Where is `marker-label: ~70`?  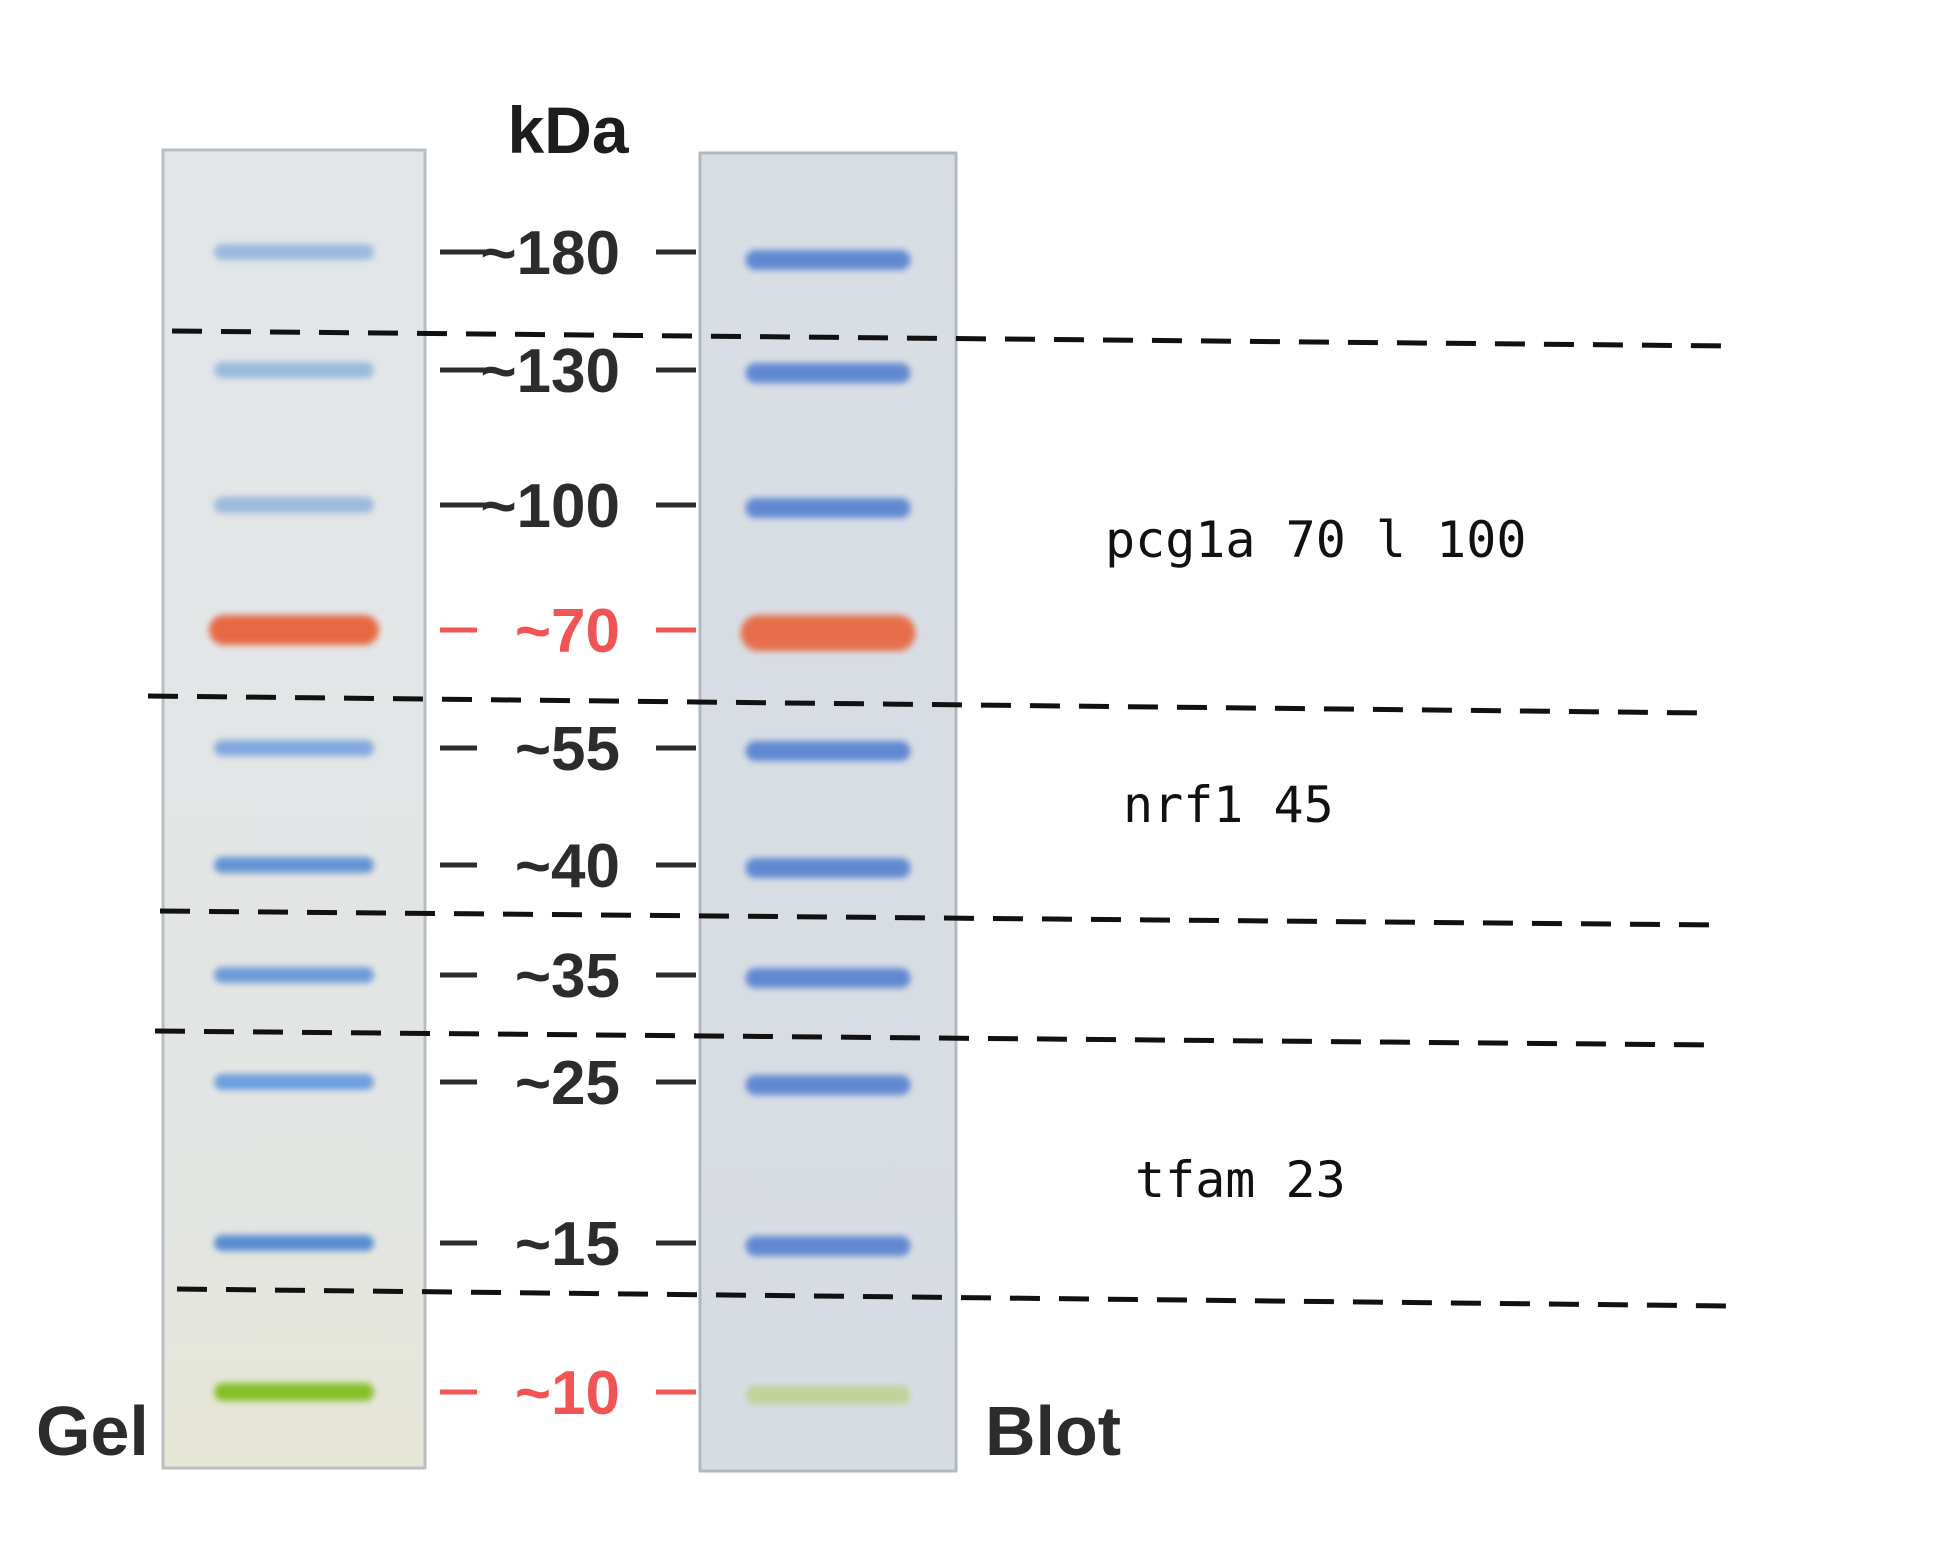 marker-label: ~70 is located at coordinates (567, 631).